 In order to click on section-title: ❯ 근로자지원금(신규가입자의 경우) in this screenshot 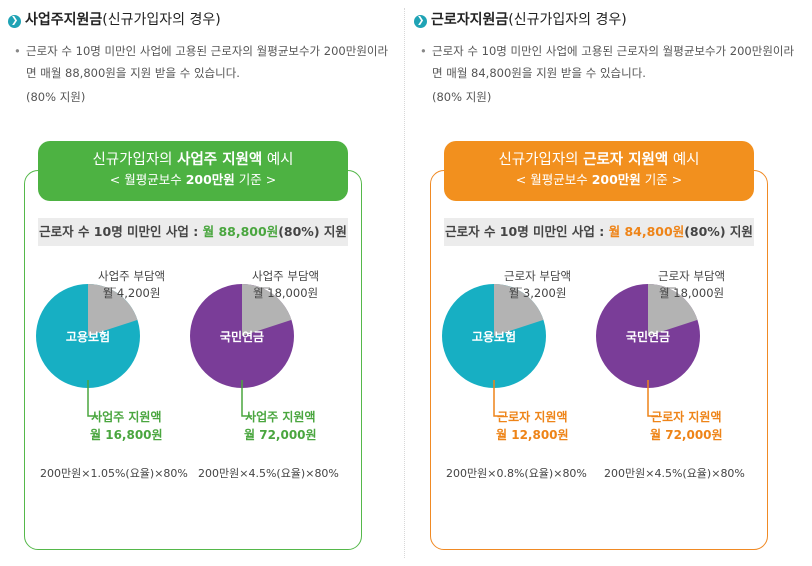, I will do `click(520, 19)`.